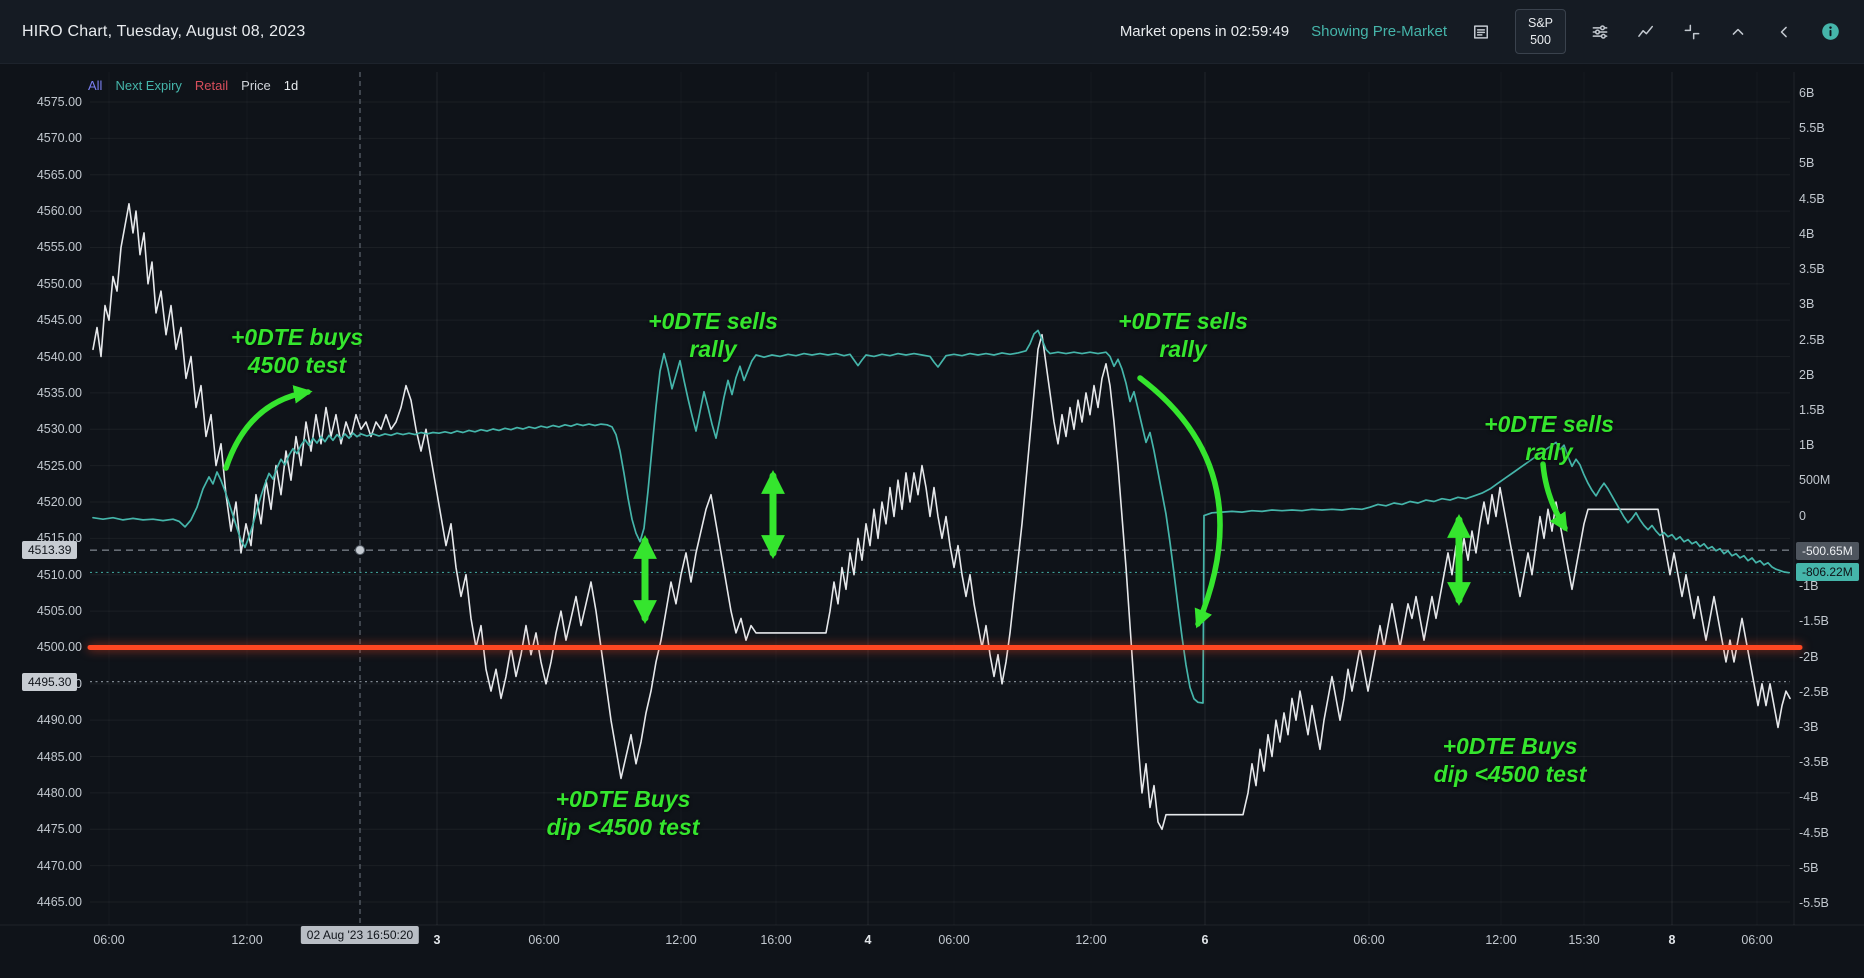  What do you see at coordinates (360, 935) in the screenshot?
I see `time-cursor-tag: 02 Aug '23 16:50:20` at bounding box center [360, 935].